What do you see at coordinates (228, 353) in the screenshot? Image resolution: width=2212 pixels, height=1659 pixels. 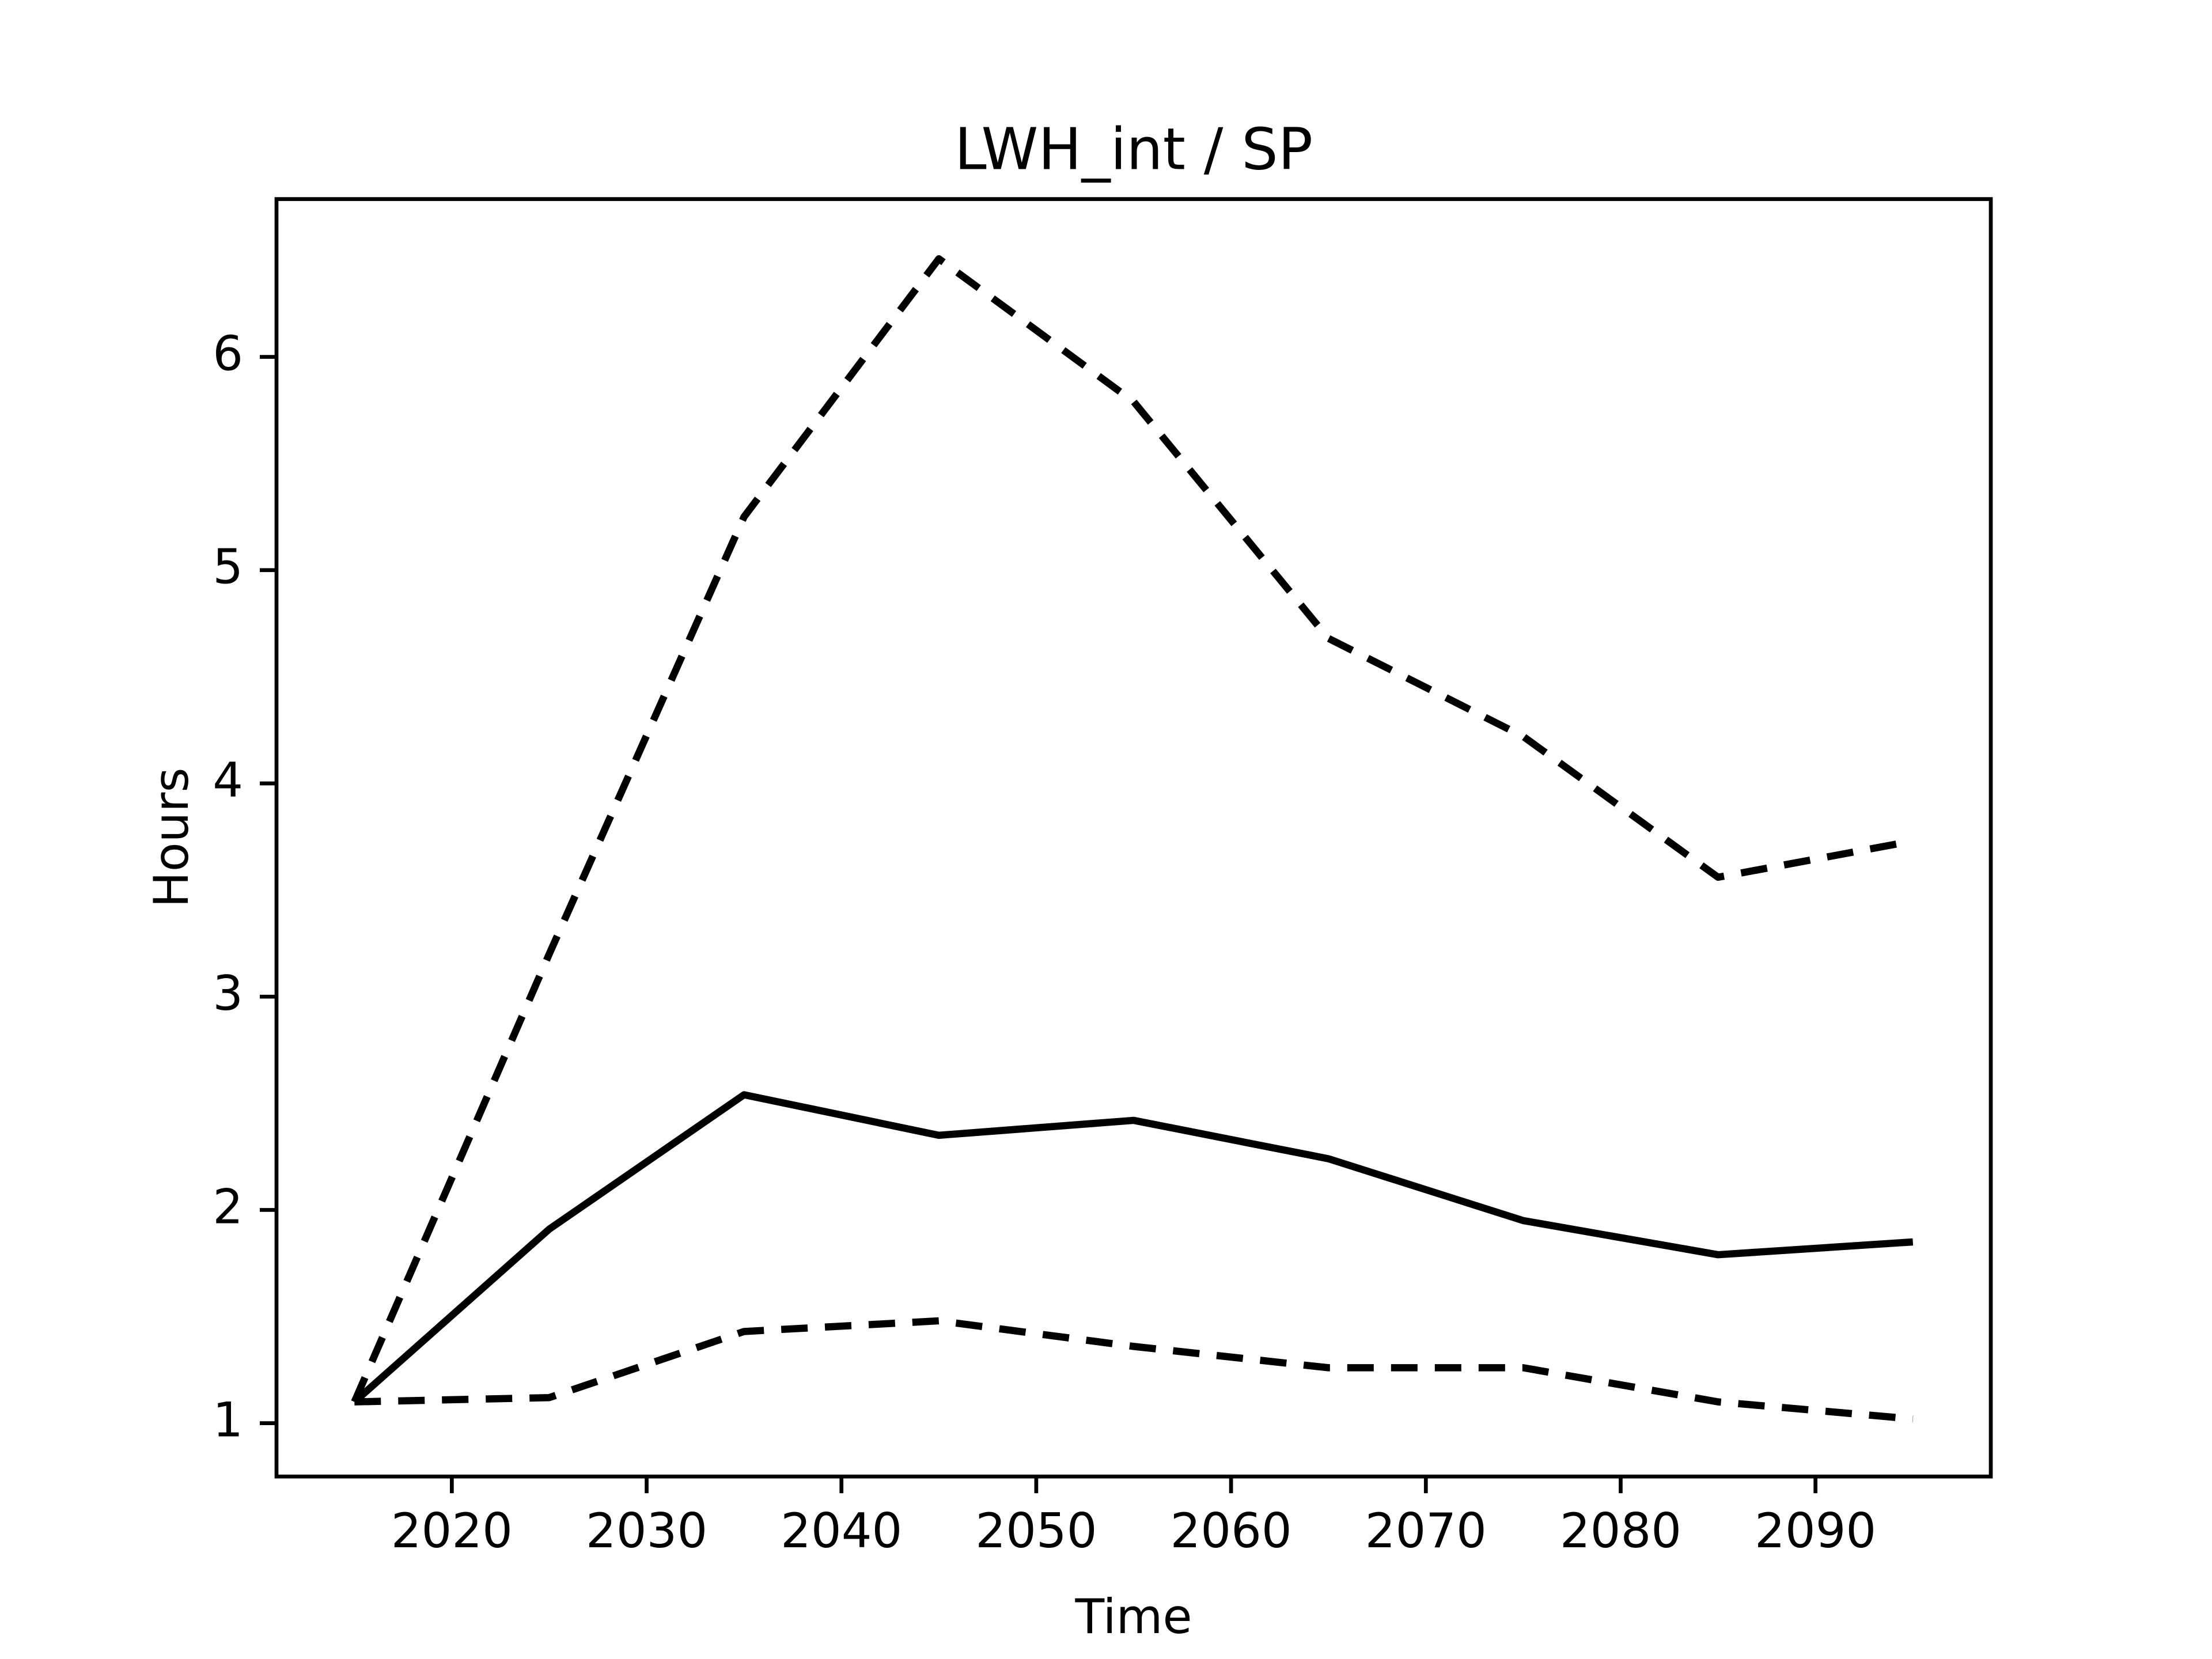 I see `y-tick-label: 6` at bounding box center [228, 353].